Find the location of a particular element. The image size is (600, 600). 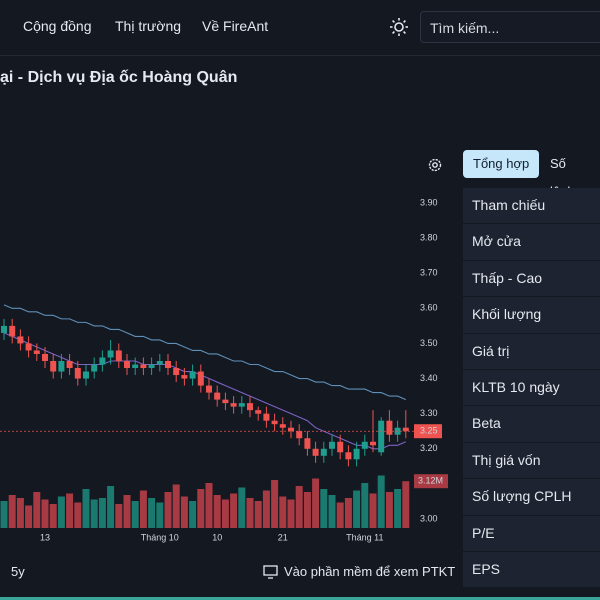

range-button: 5y is located at coordinates (18, 571).